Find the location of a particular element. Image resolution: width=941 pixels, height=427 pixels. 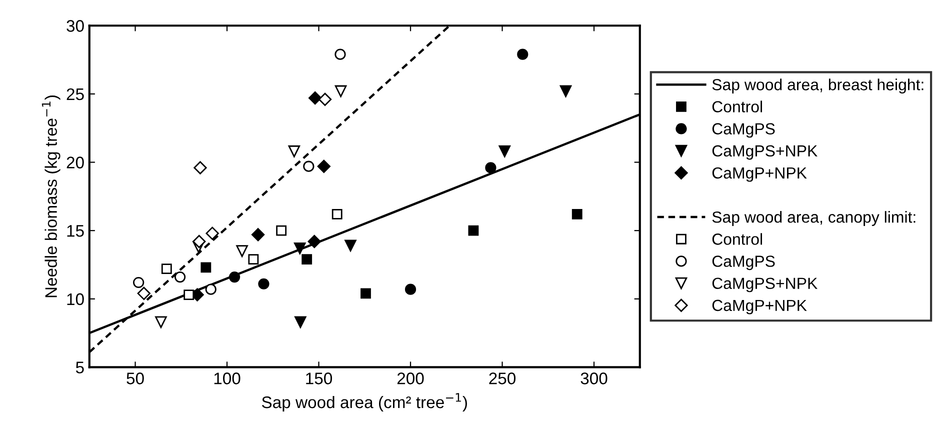

y-tick-label: 20 is located at coordinates (75, 162).